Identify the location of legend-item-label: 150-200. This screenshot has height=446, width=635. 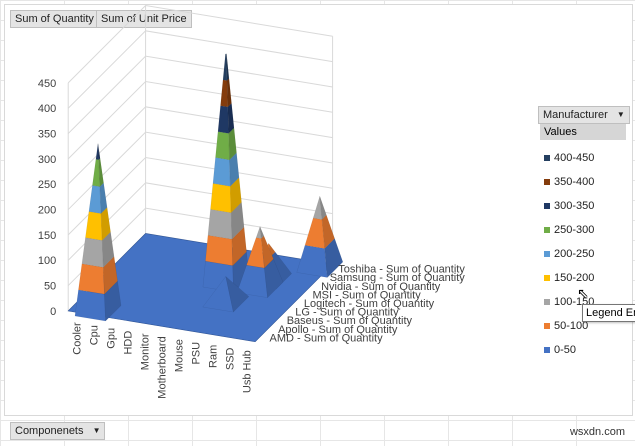
(574, 278).